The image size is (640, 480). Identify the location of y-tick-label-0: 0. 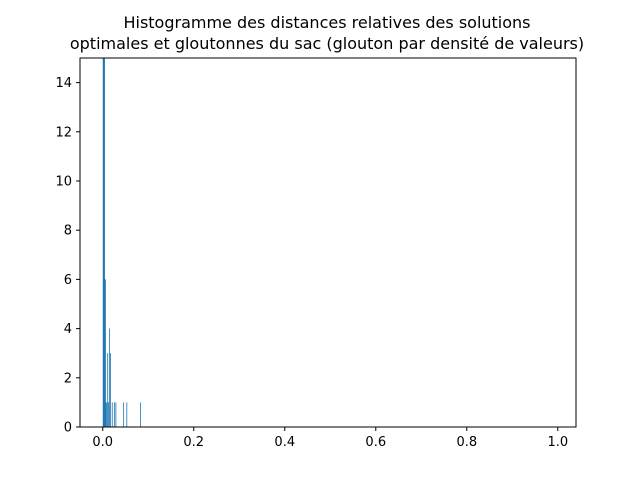
(68, 428).